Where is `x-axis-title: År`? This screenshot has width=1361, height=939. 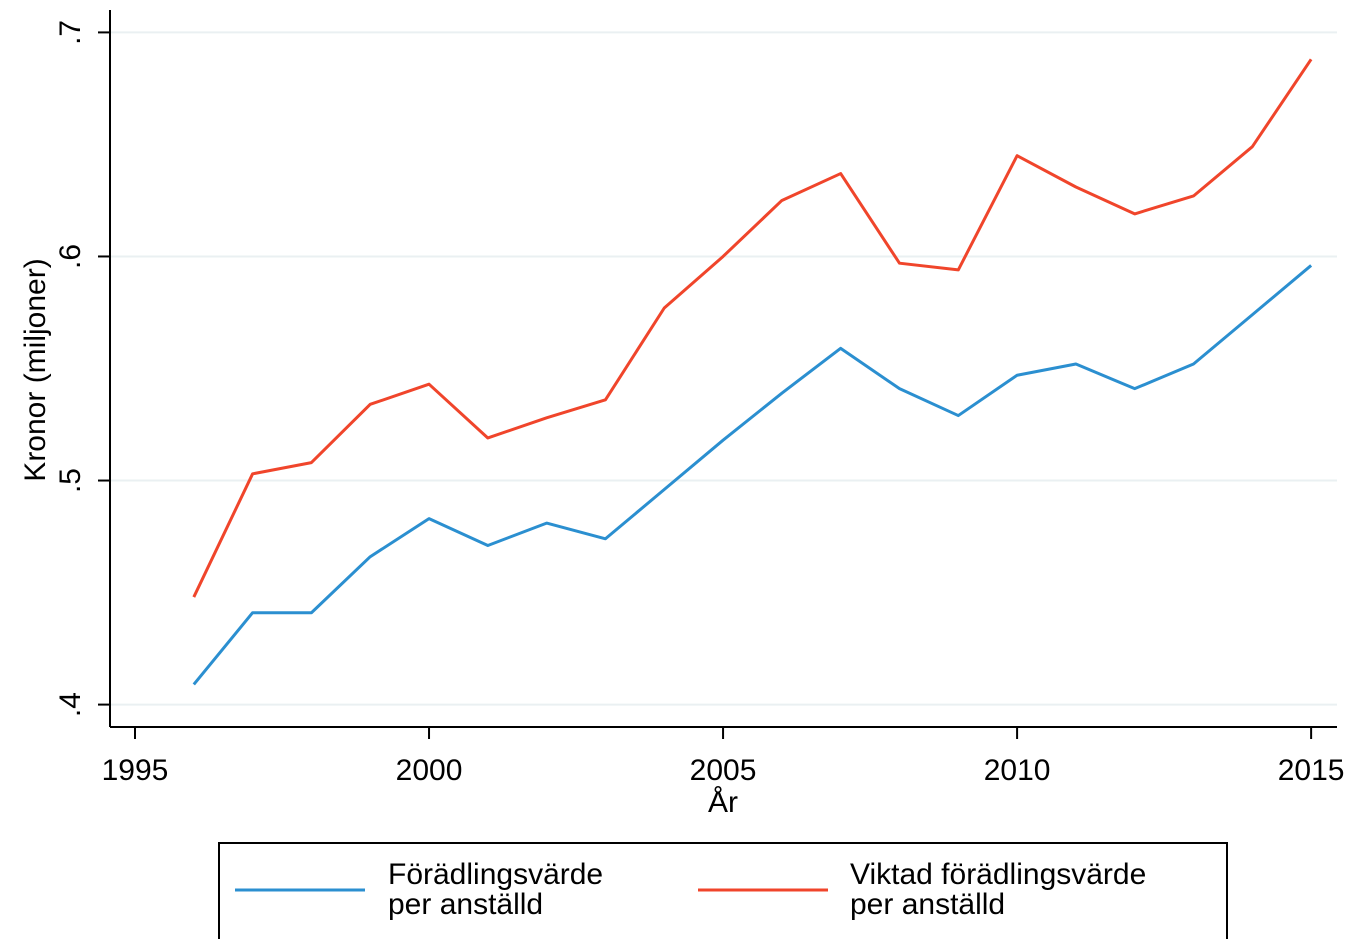
x-axis-title: År is located at coordinates (723, 802).